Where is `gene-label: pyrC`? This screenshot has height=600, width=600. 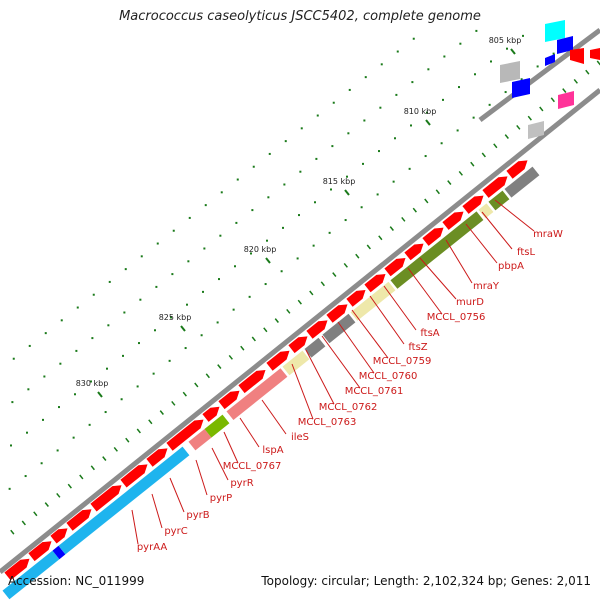
gene-label: pyrC is located at coordinates (175, 531).